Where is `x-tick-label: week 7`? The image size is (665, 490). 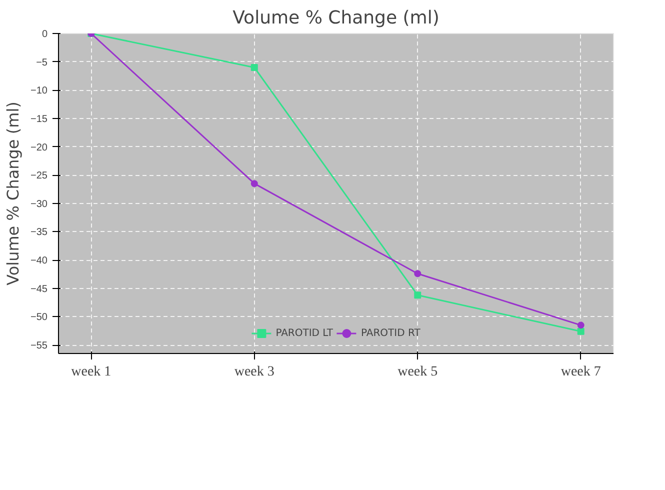 x-tick-label: week 7 is located at coordinates (580, 372).